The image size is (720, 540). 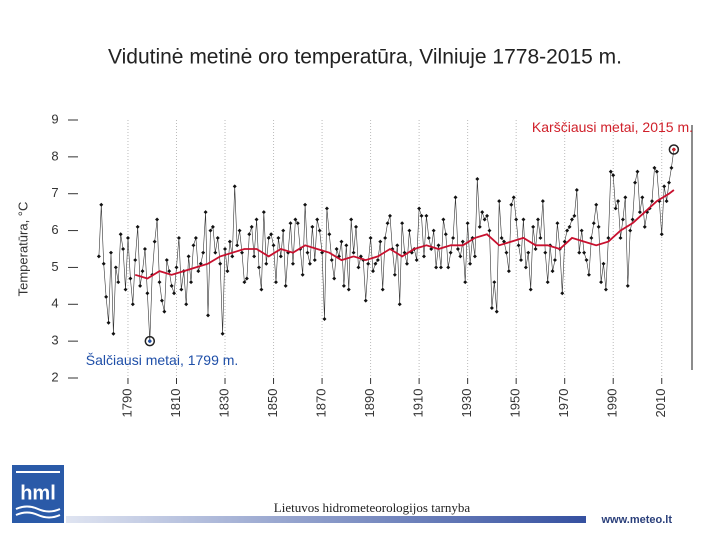 I want to click on x-tick-label: 1790, so click(x=126, y=403).